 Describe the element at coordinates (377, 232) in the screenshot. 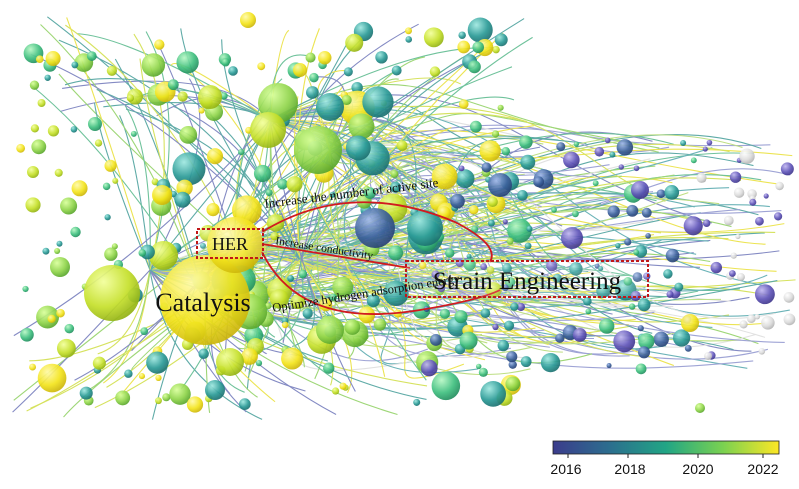

I see `arc-active-site` at that location.